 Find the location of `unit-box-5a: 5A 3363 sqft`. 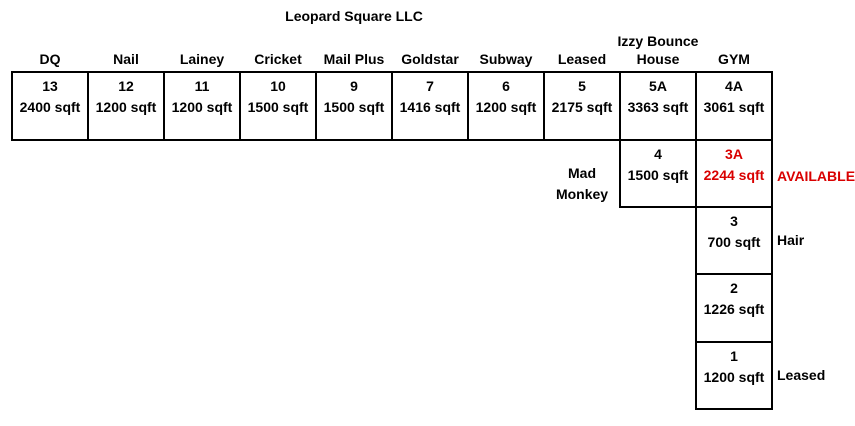

unit-box-5a: 5A 3363 sqft is located at coordinates (658, 106).